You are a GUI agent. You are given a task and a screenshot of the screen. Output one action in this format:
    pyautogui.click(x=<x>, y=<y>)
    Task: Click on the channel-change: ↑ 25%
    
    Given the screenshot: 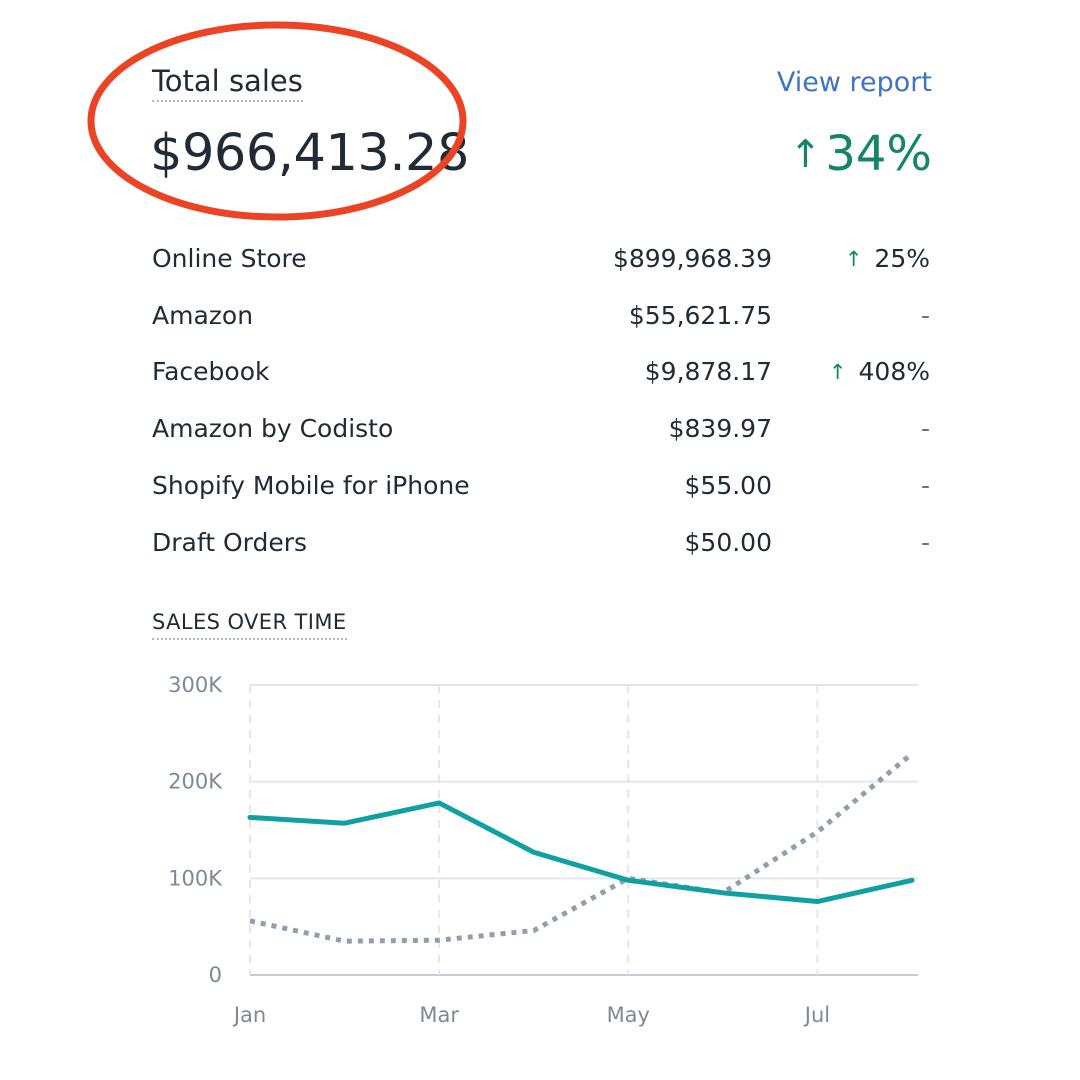 What is the action you would take?
    pyautogui.click(x=887, y=259)
    